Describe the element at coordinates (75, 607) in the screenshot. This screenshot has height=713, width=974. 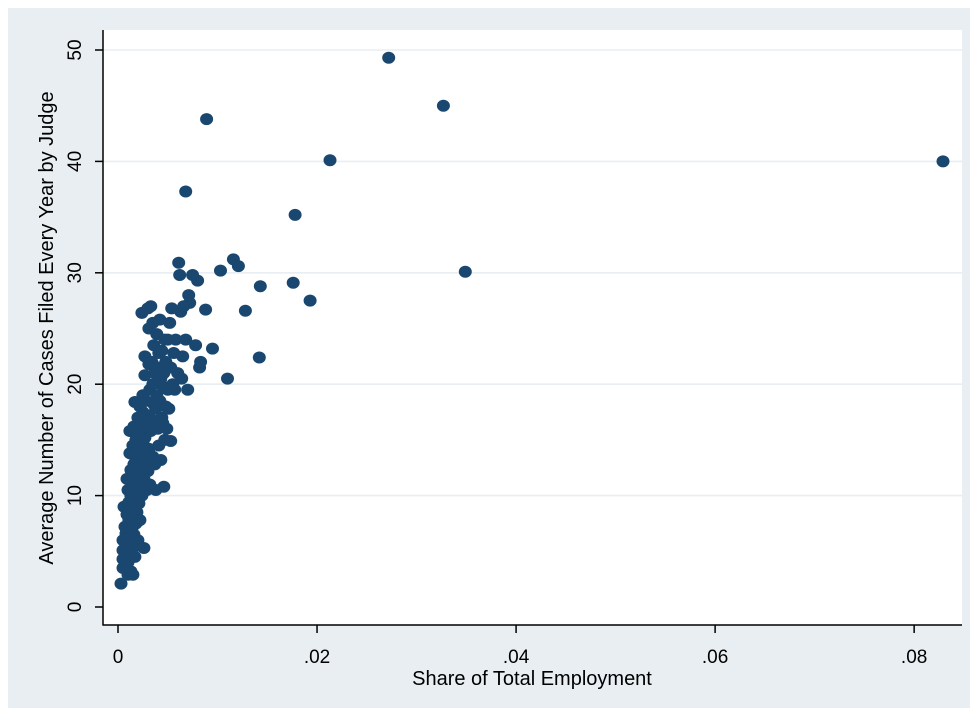
I see `y-tick-label: 0` at that location.